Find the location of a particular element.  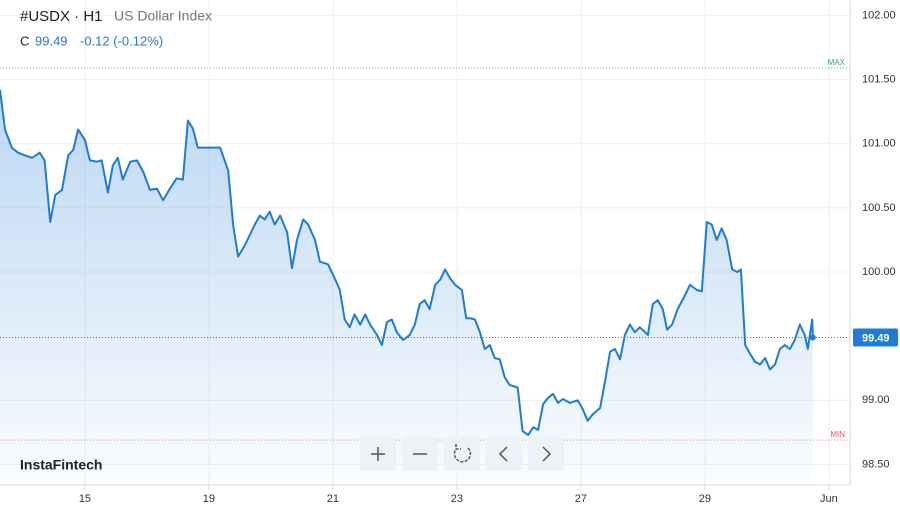

x-tick-label: 15 is located at coordinates (85, 499).